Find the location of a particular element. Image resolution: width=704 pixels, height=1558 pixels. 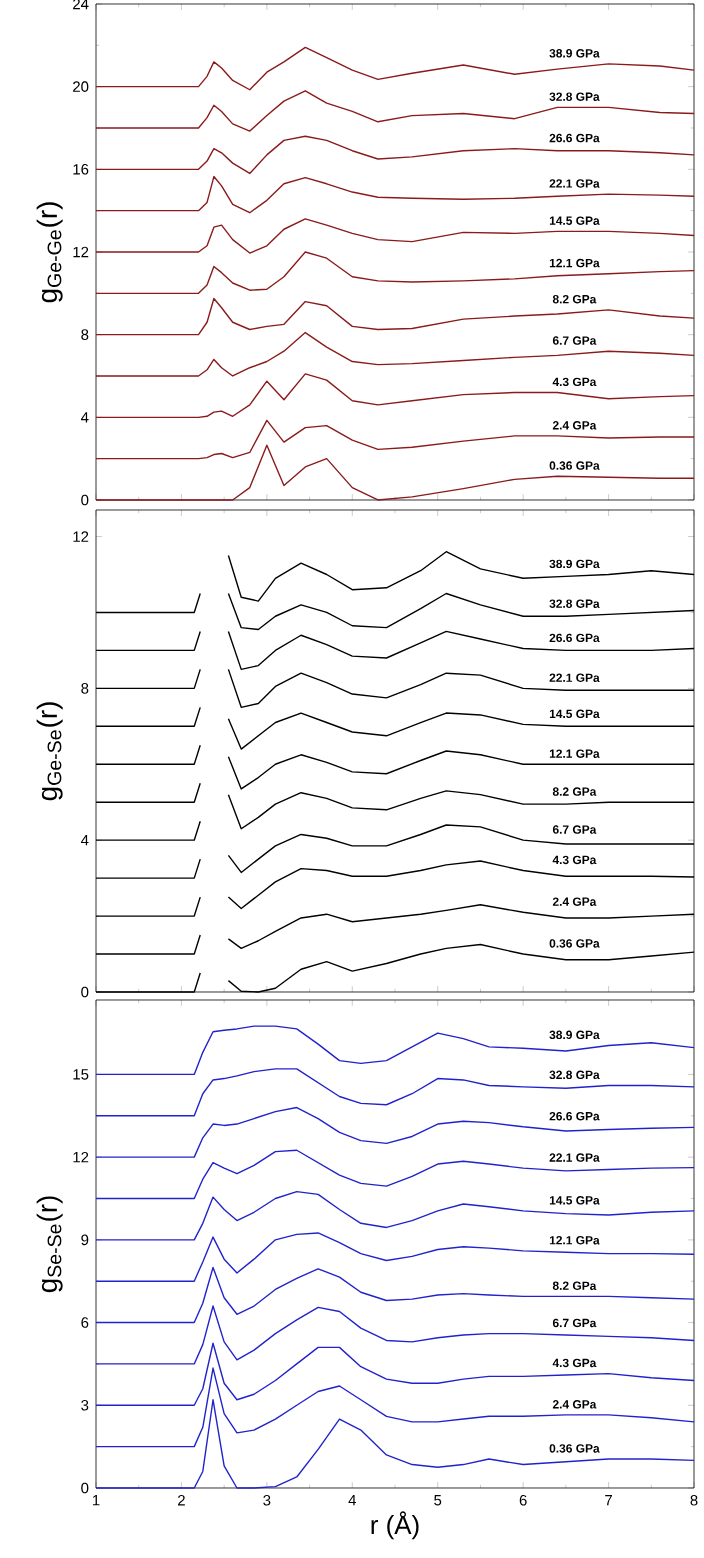

y-axis-title: g$_{Ge-Ge}$(r) is located at coordinates (49, 252).